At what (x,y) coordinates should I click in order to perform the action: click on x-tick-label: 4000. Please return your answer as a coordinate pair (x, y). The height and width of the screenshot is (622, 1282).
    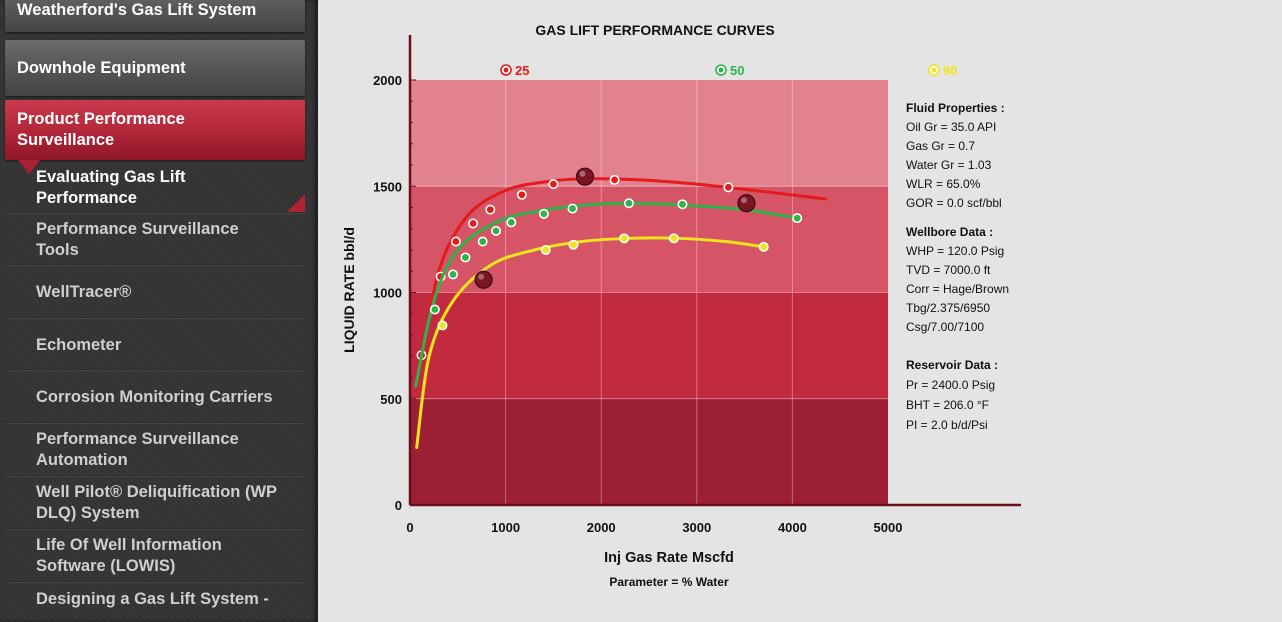
    Looking at the image, I should click on (792, 527).